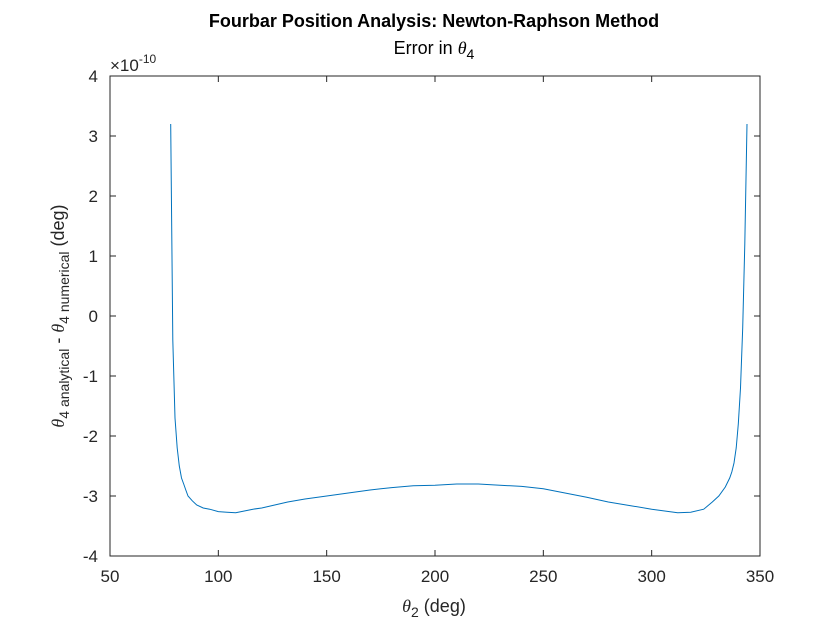  Describe the element at coordinates (90, 556) in the screenshot. I see `y-tick-label: -4` at that location.